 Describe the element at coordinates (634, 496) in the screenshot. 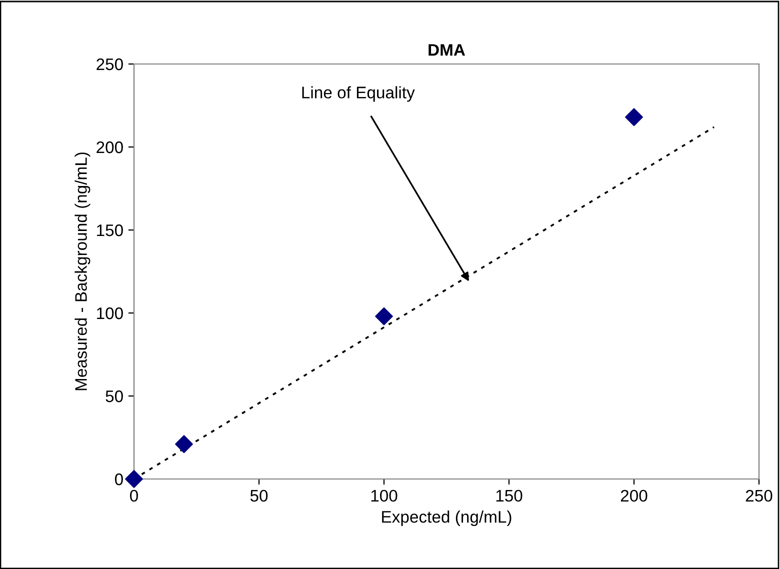

I see `x-tick-label: 200` at that location.